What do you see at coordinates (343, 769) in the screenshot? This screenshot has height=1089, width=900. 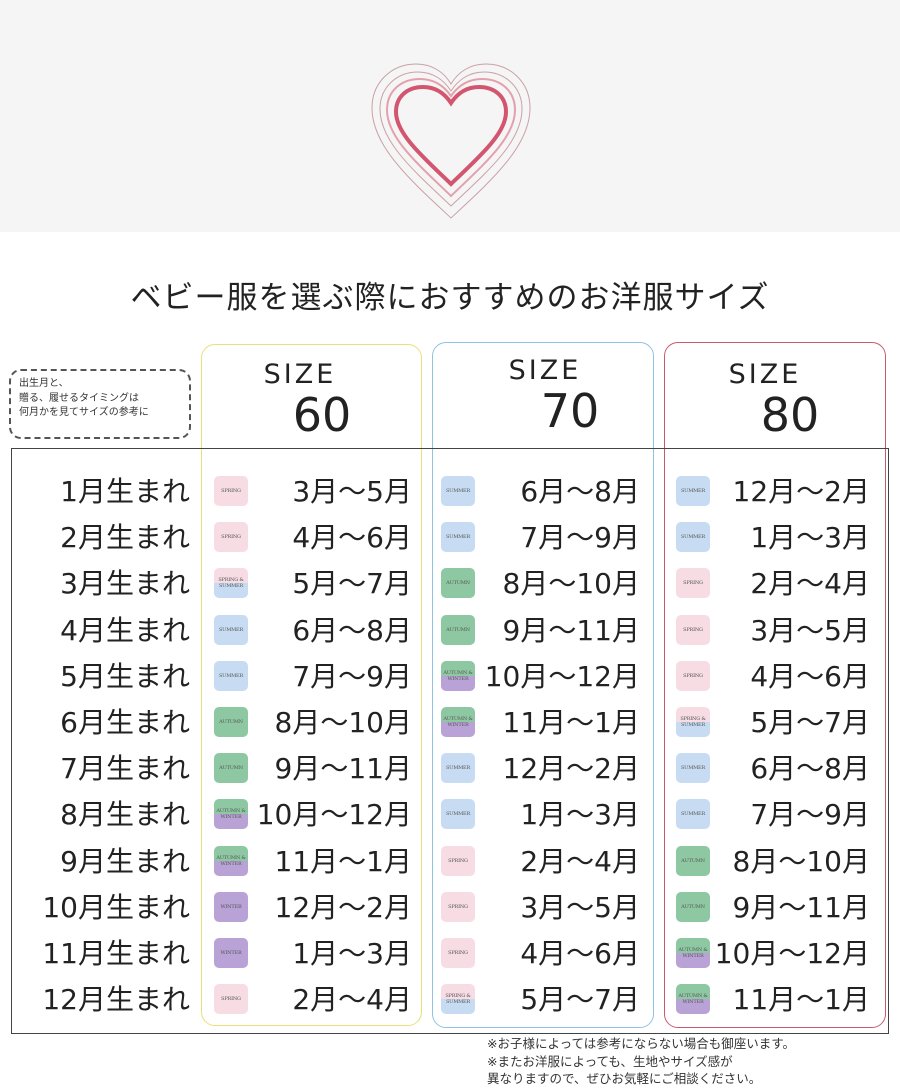 I see `month-range: 9月～11月` at bounding box center [343, 769].